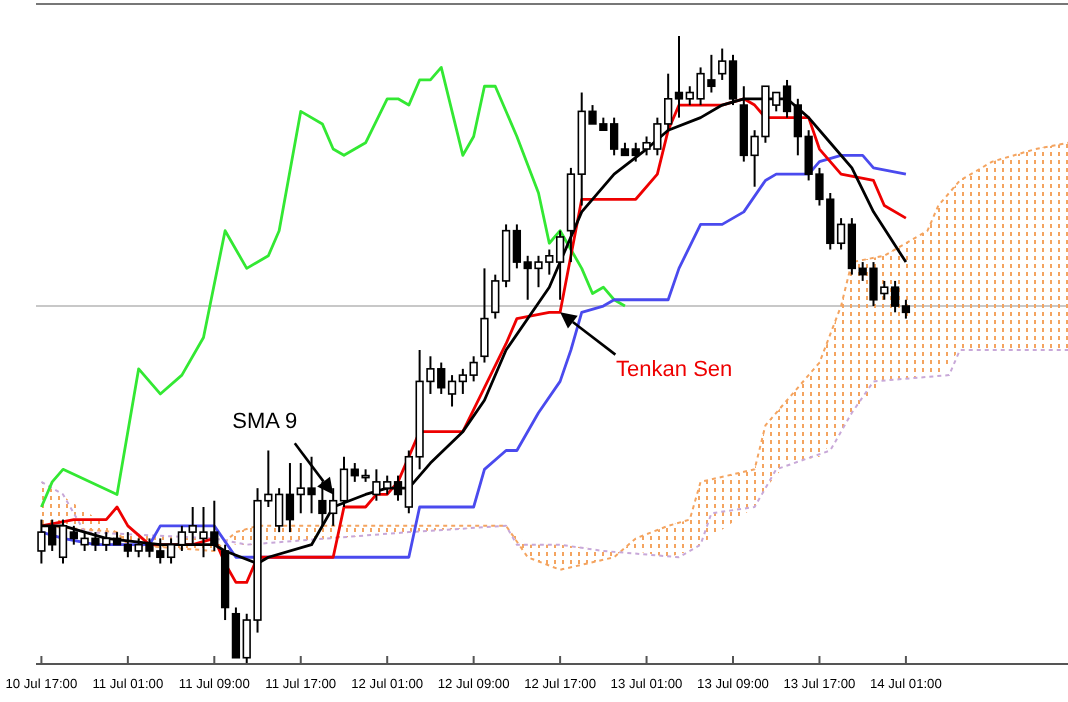 This screenshot has height=702, width=1068. Describe the element at coordinates (674, 370) in the screenshot. I see `annotation: Tenkan Sen` at that location.